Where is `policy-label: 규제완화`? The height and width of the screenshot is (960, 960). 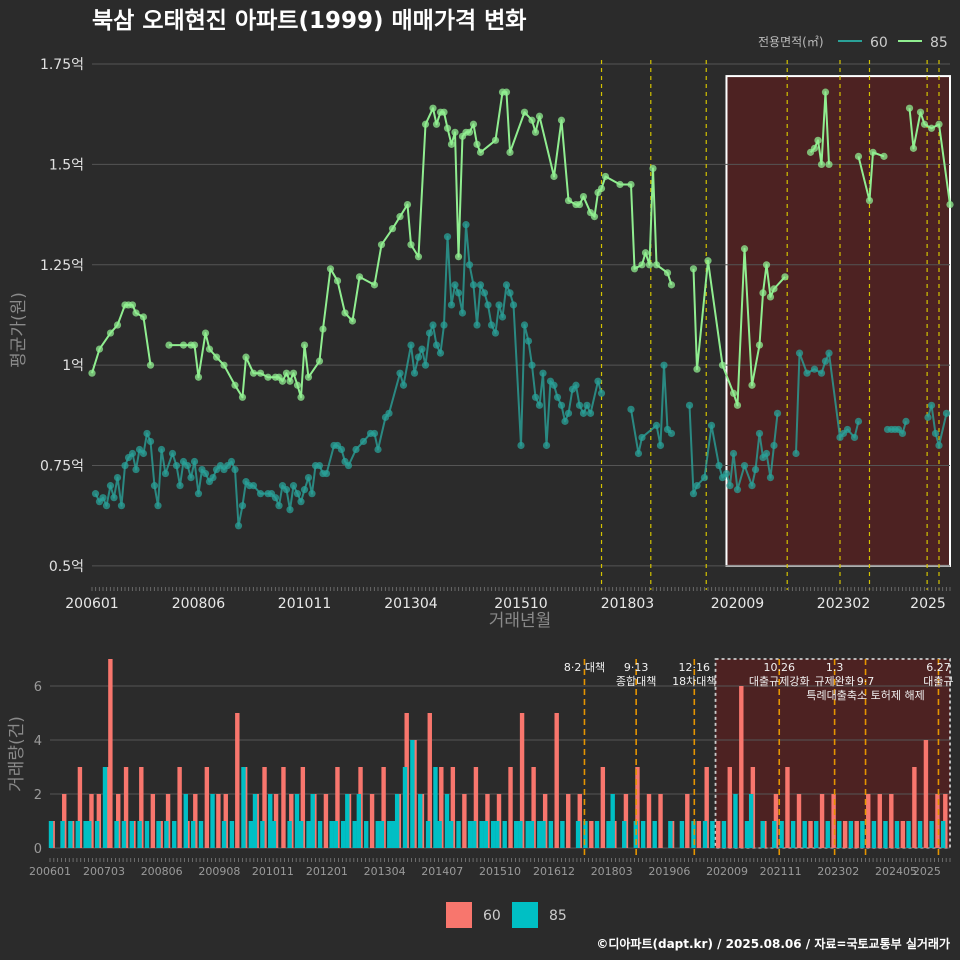 policy-label: 규제완화 is located at coordinates (834, 681).